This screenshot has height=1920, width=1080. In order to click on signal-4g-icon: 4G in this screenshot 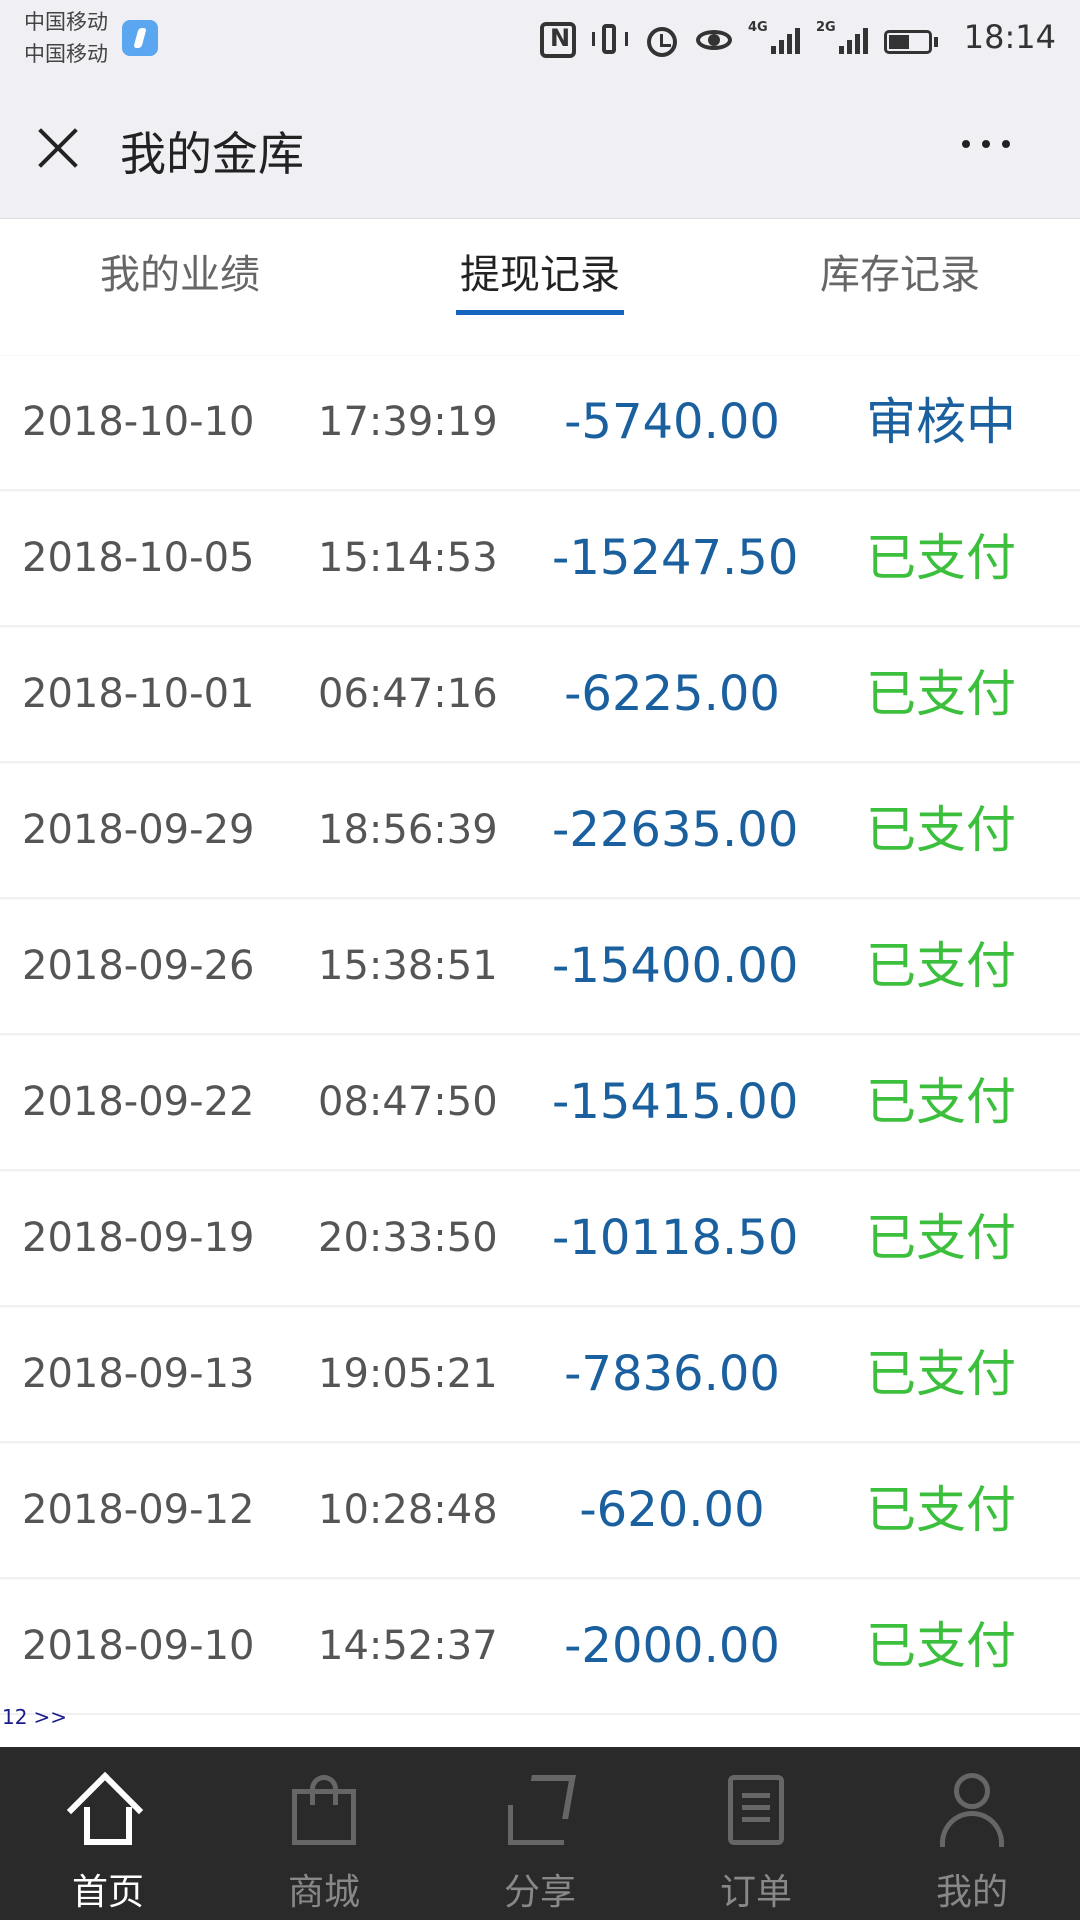, I will do `click(774, 39)`.